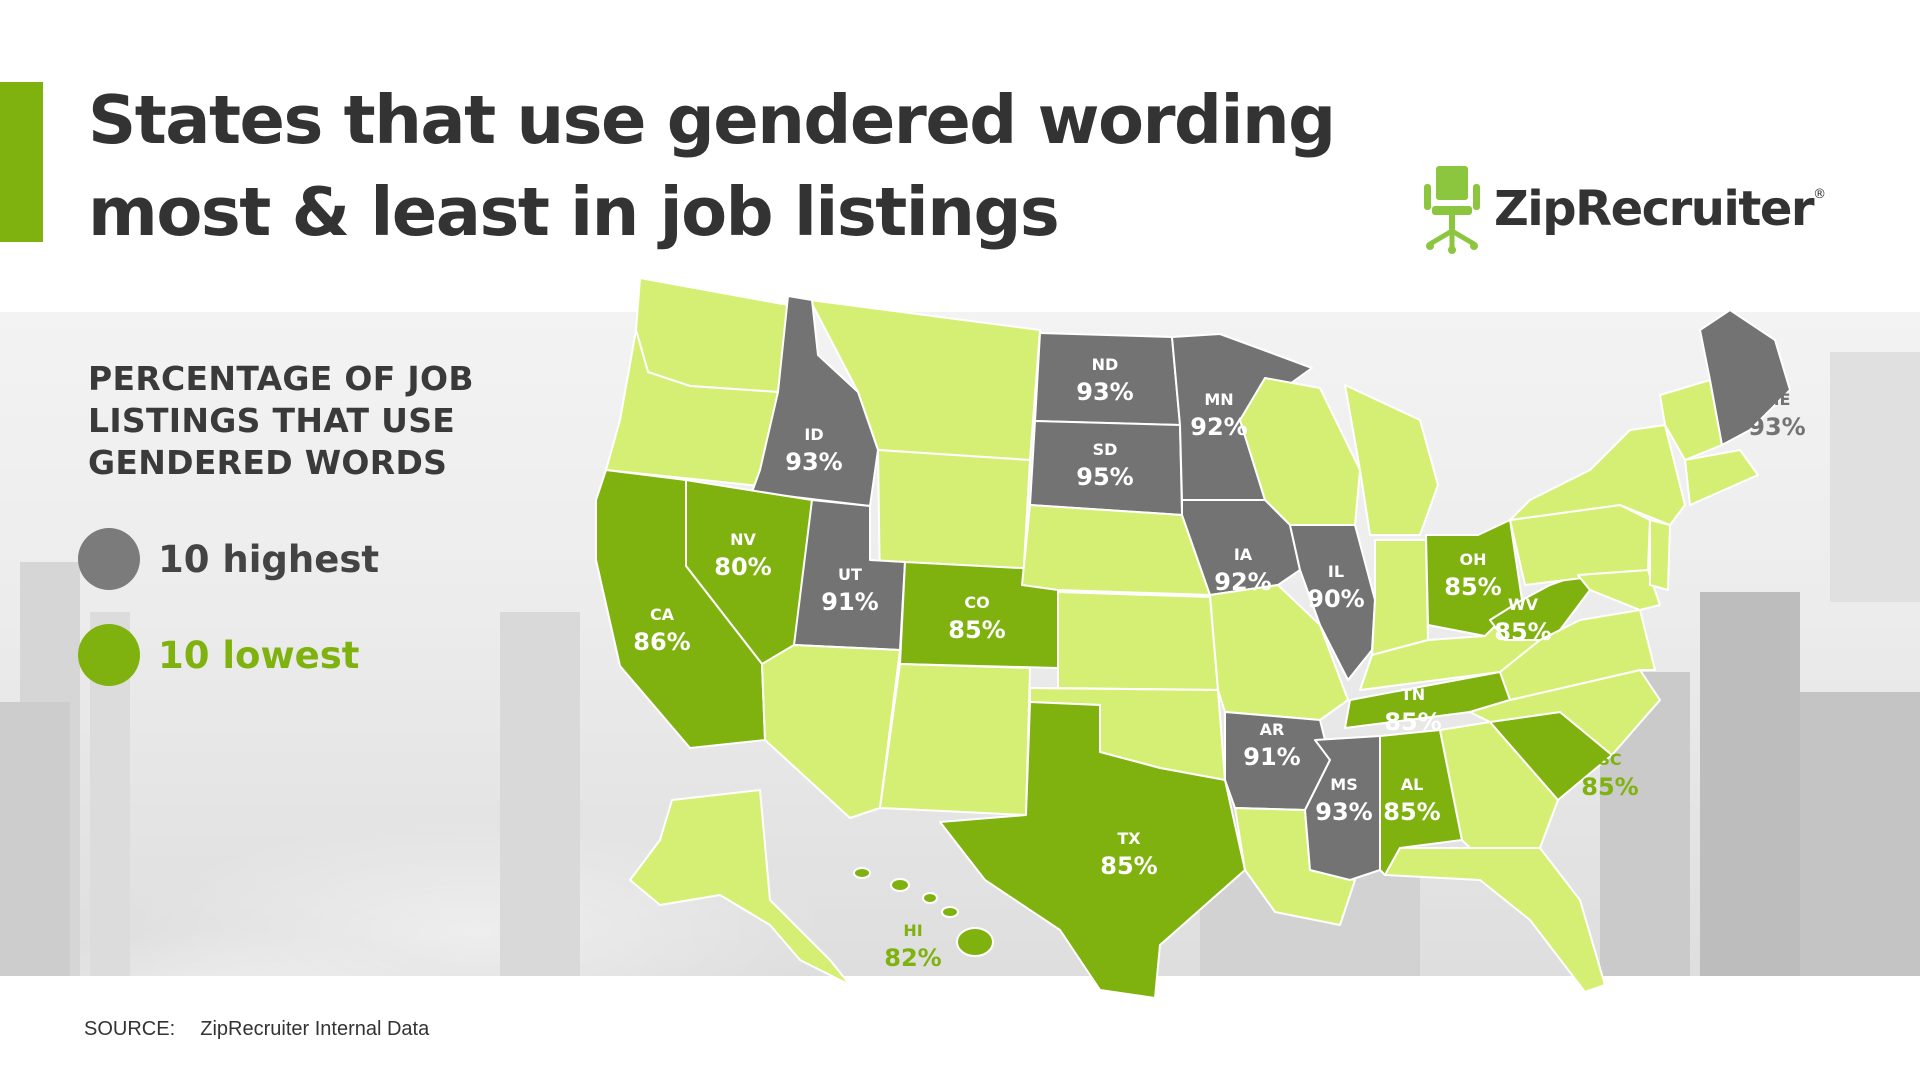 The image size is (1920, 1080). Describe the element at coordinates (1619, 590) in the screenshot. I see `state-shape-md` at that location.